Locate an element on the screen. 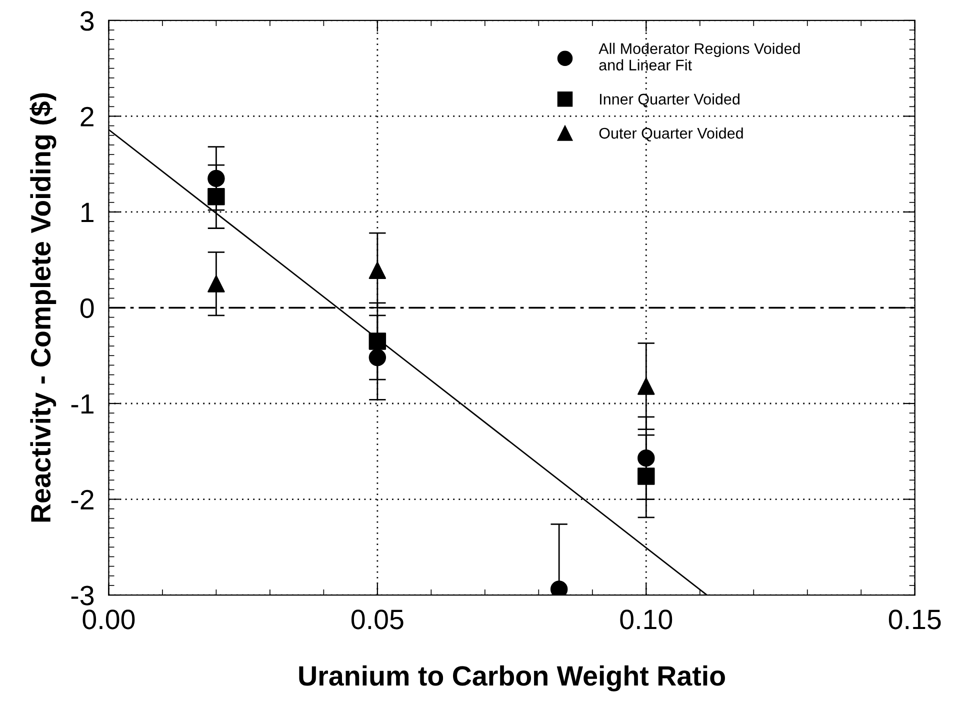 Image resolution: width=962 pixels, height=705 pixels. y-tick-label: 0 is located at coordinates (87, 308).